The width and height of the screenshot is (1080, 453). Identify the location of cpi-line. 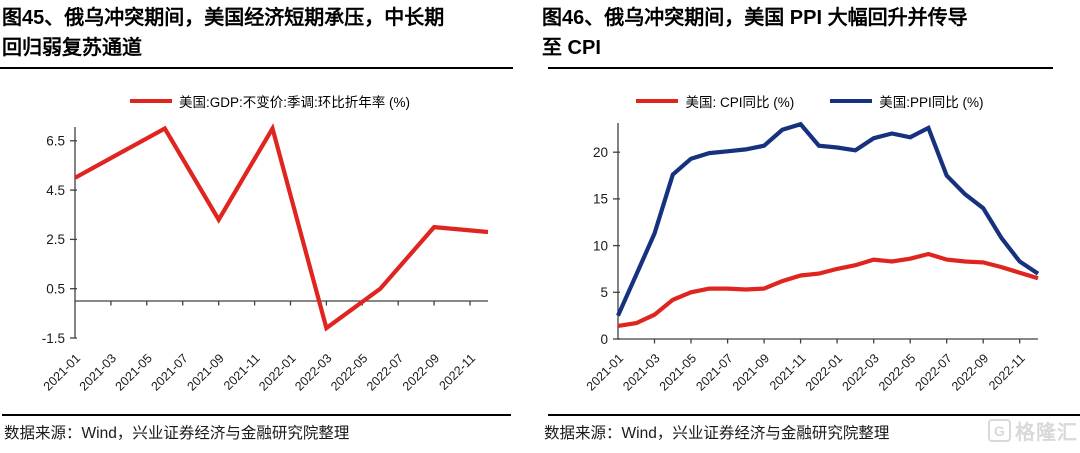
(828, 289).